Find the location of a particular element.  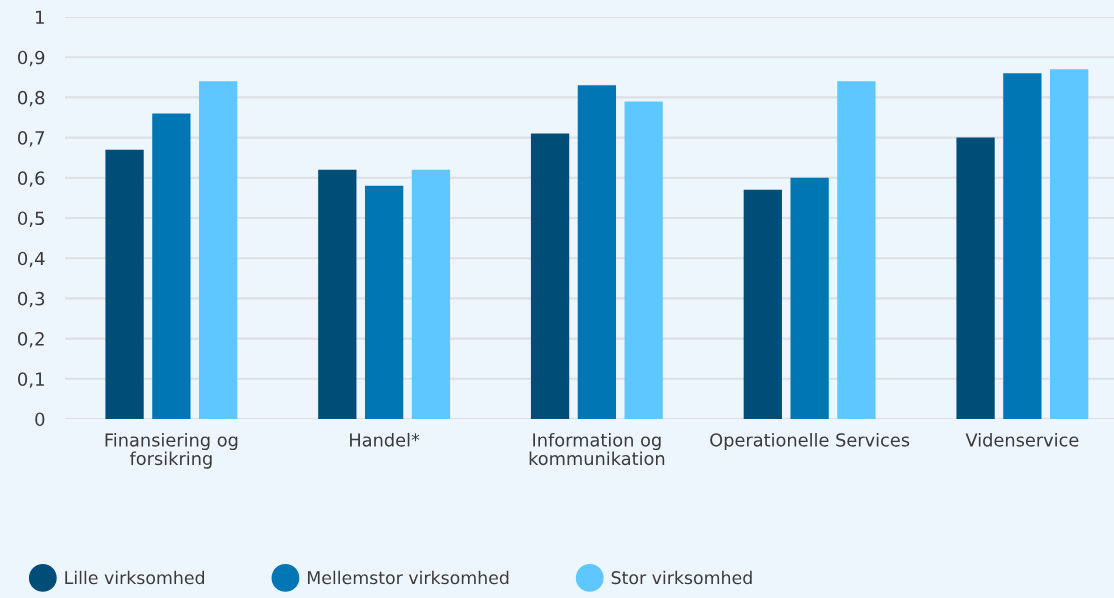

y-tick-label: 1 is located at coordinates (40, 17).